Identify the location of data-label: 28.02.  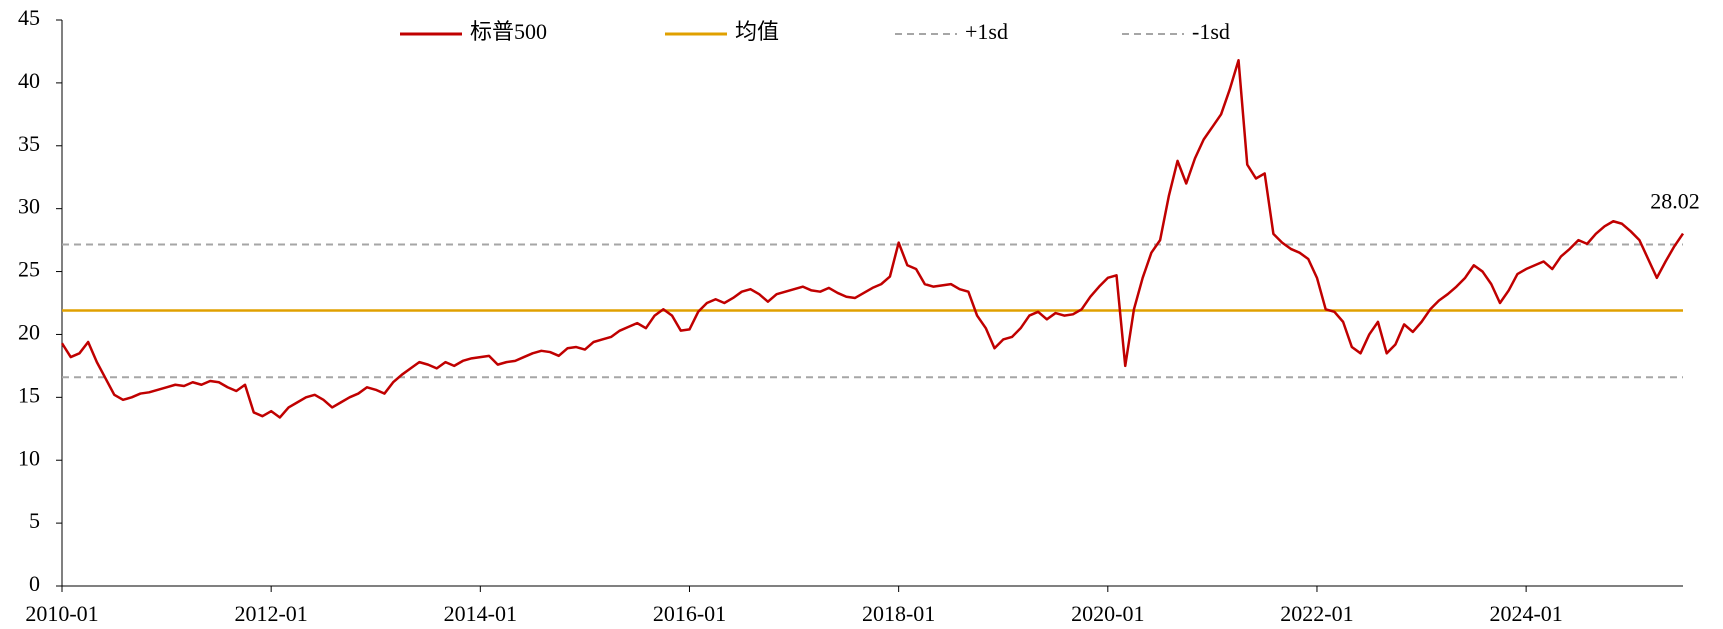
(1675, 201).